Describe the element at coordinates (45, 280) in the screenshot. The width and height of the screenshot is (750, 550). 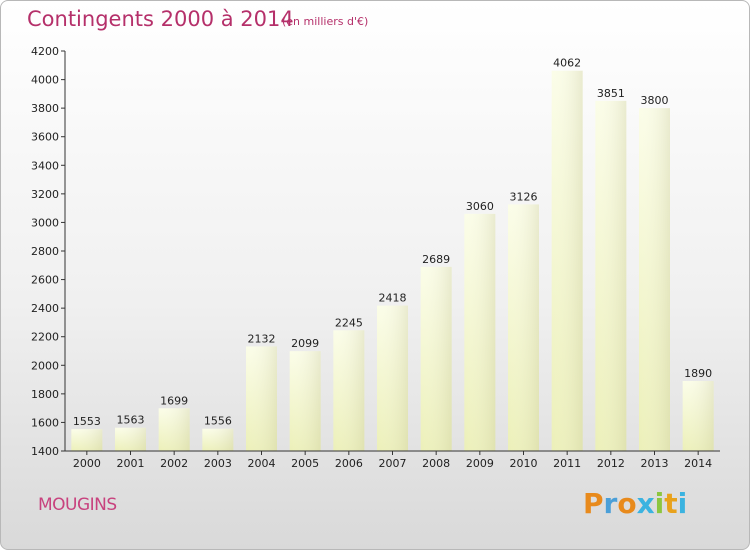
I see `y-tick-label-2600: 2600` at that location.